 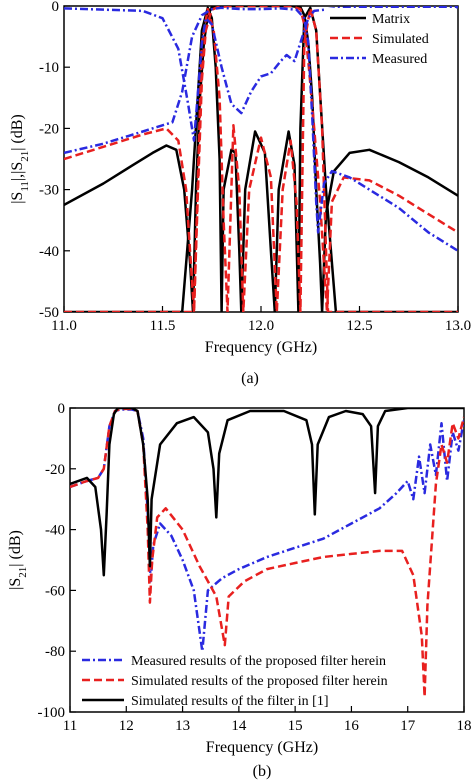 What do you see at coordinates (408, 726) in the screenshot?
I see `chart-b-x-tick-label: 17` at bounding box center [408, 726].